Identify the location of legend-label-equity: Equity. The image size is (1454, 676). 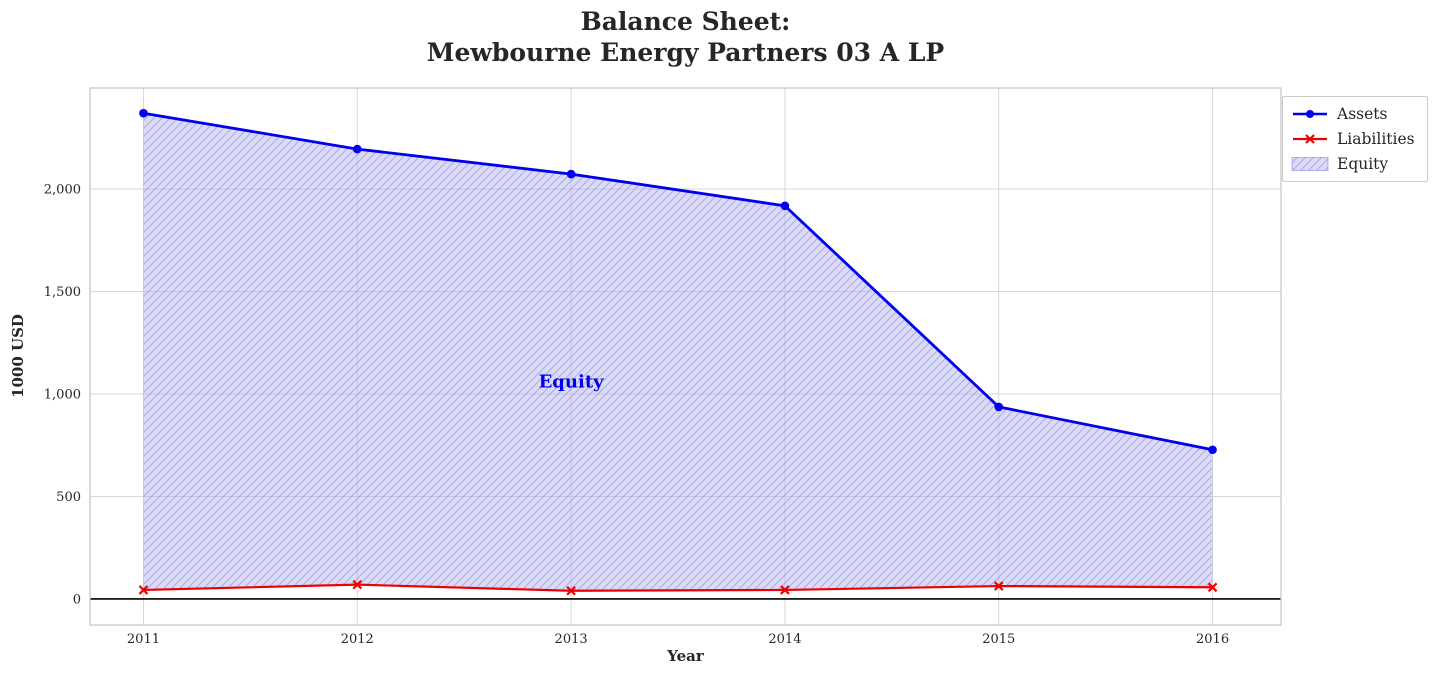
(1363, 164).